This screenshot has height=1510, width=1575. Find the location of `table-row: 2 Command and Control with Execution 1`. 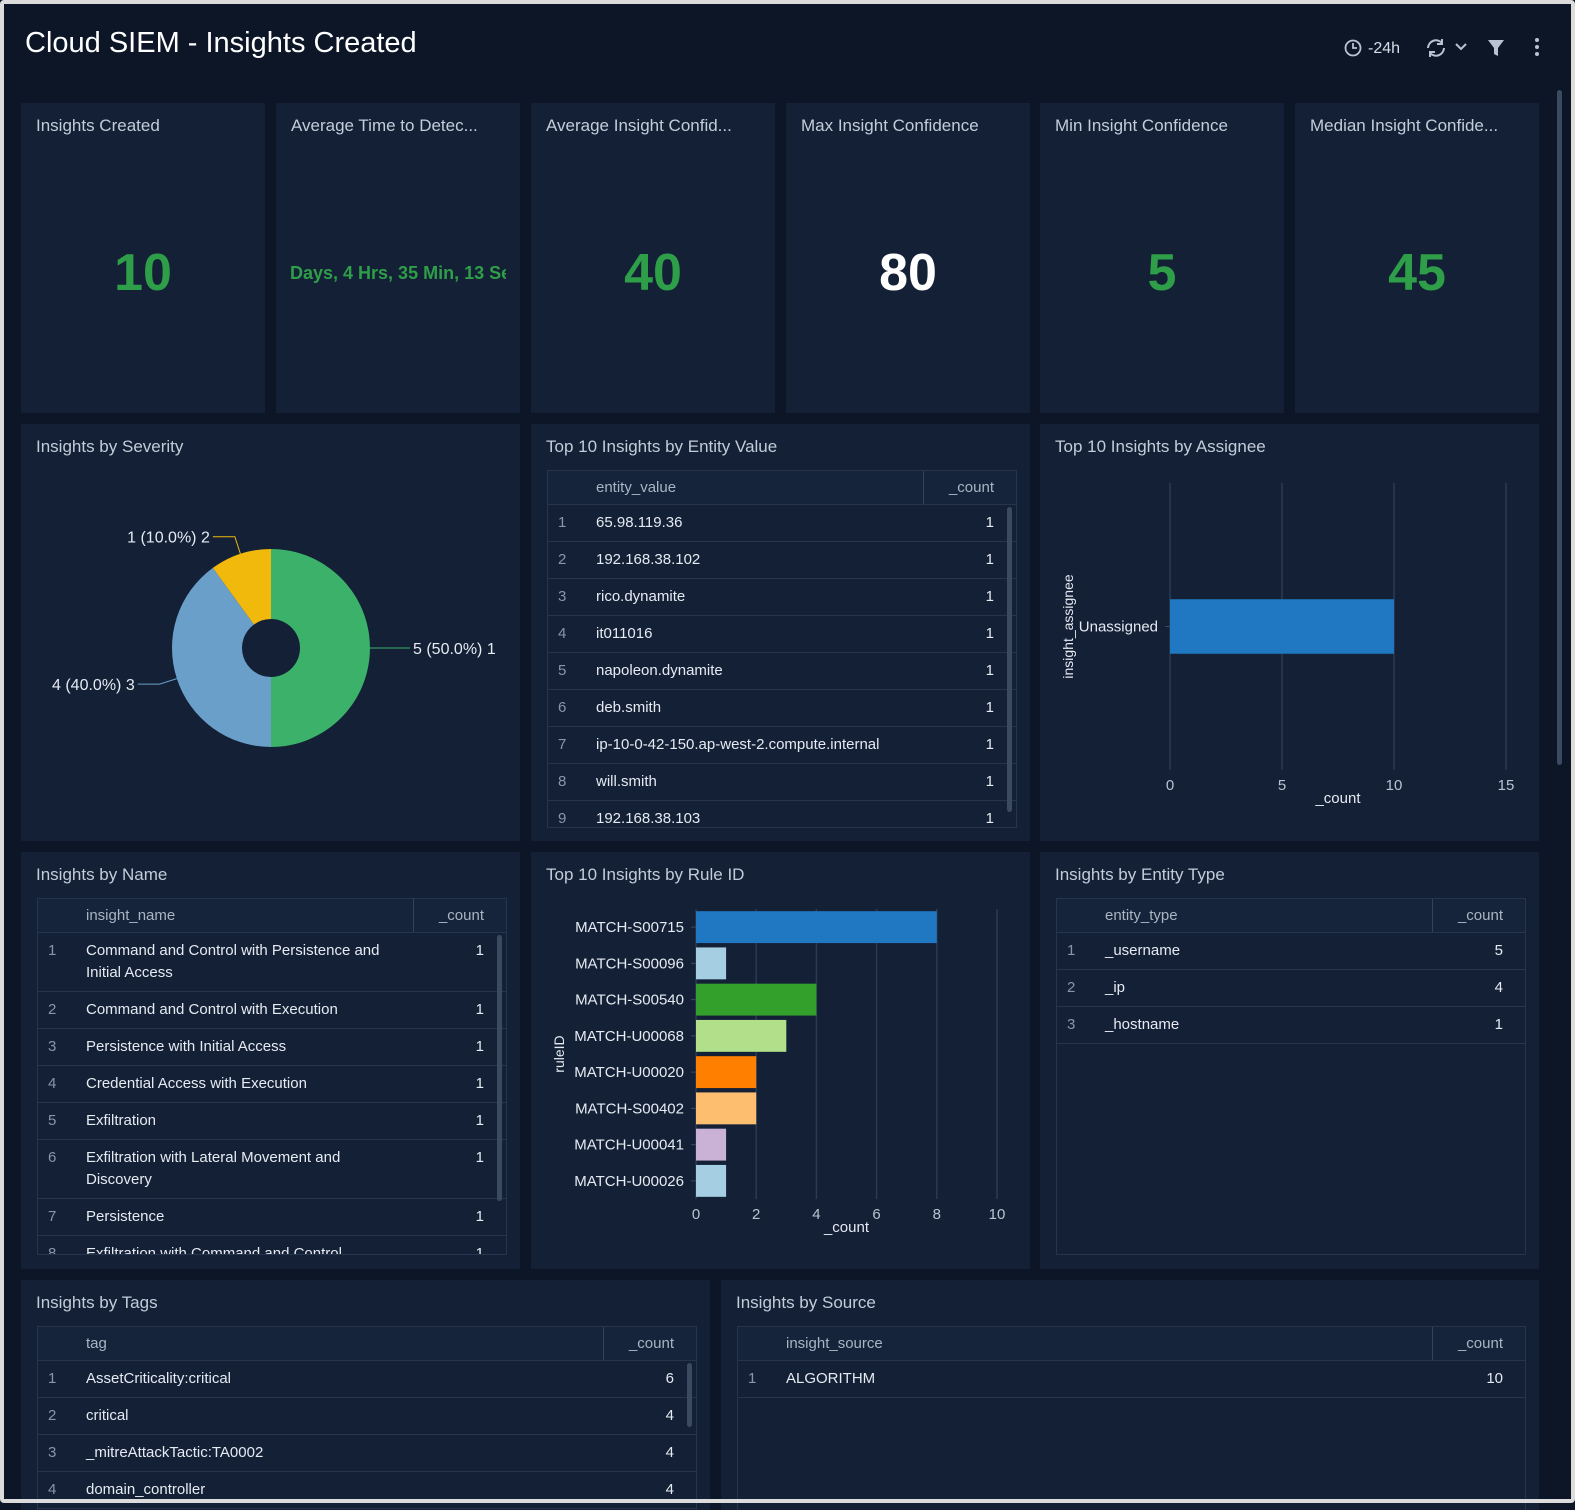

table-row: 2 Command and Control with Execution 1 is located at coordinates (272, 1010).